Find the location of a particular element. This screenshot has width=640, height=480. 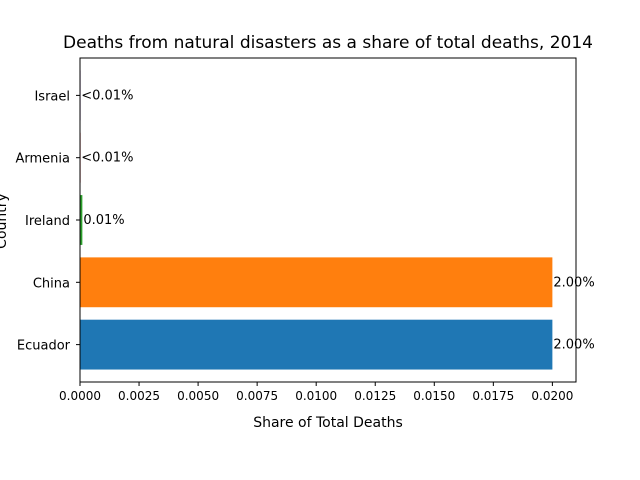

x-tick-label: 0.0125 is located at coordinates (375, 396).